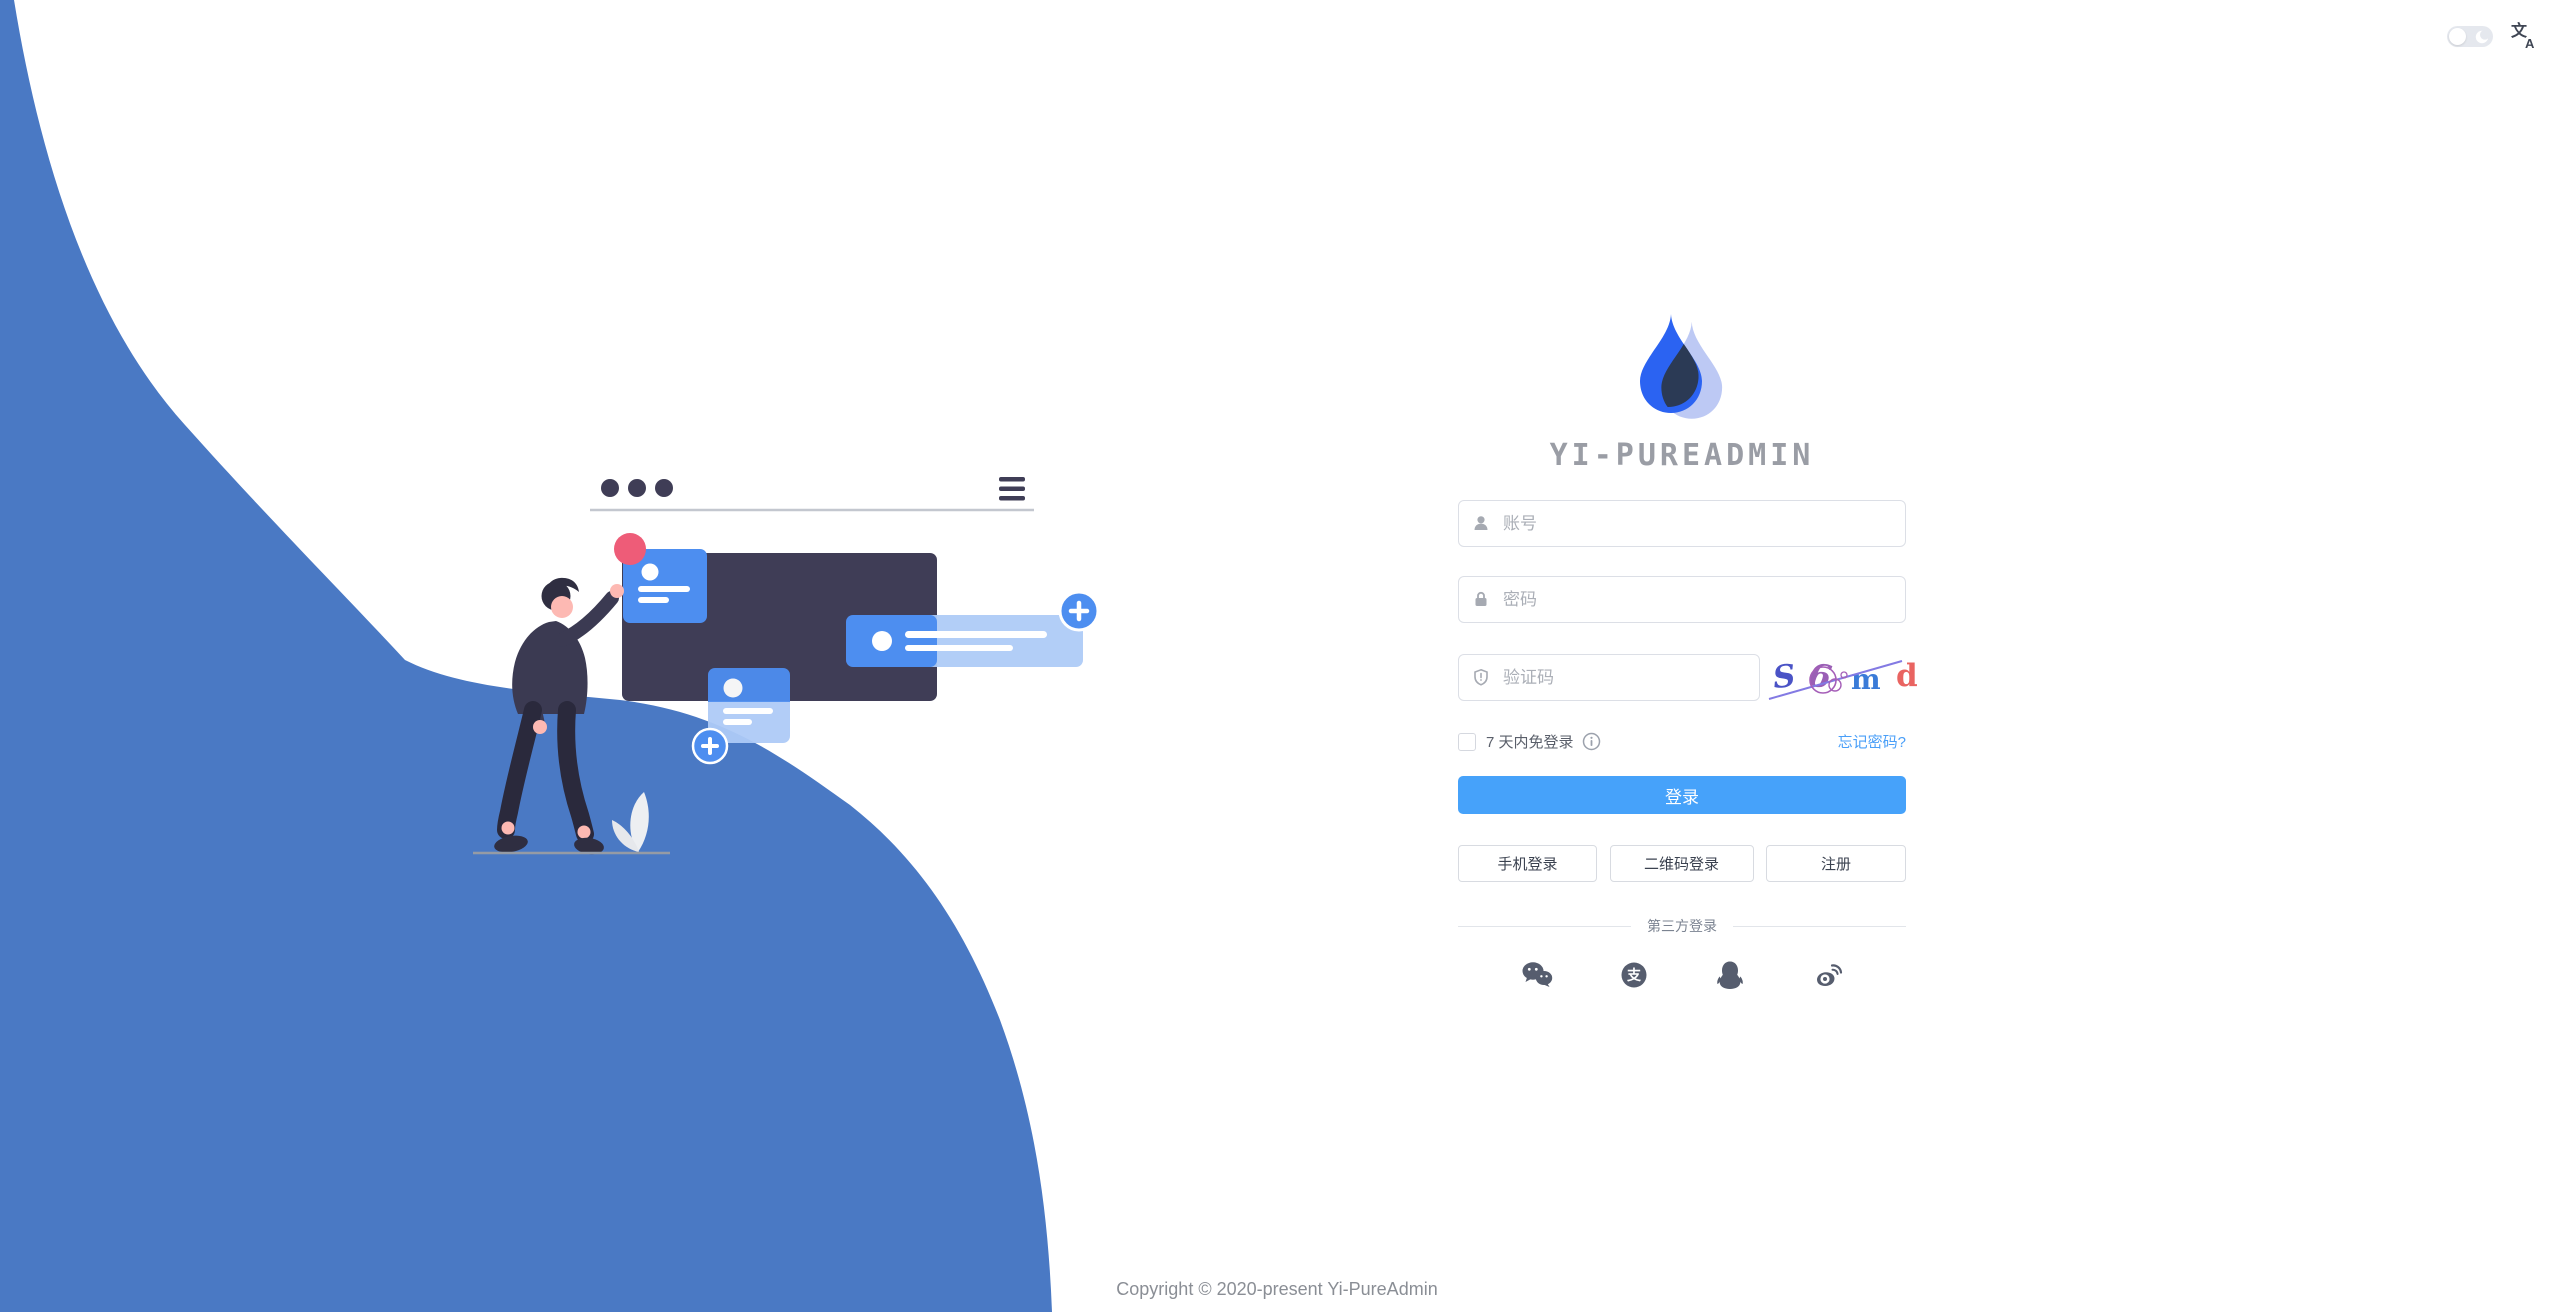 The width and height of the screenshot is (2554, 1312). I want to click on captcha-char: d, so click(1907, 676).